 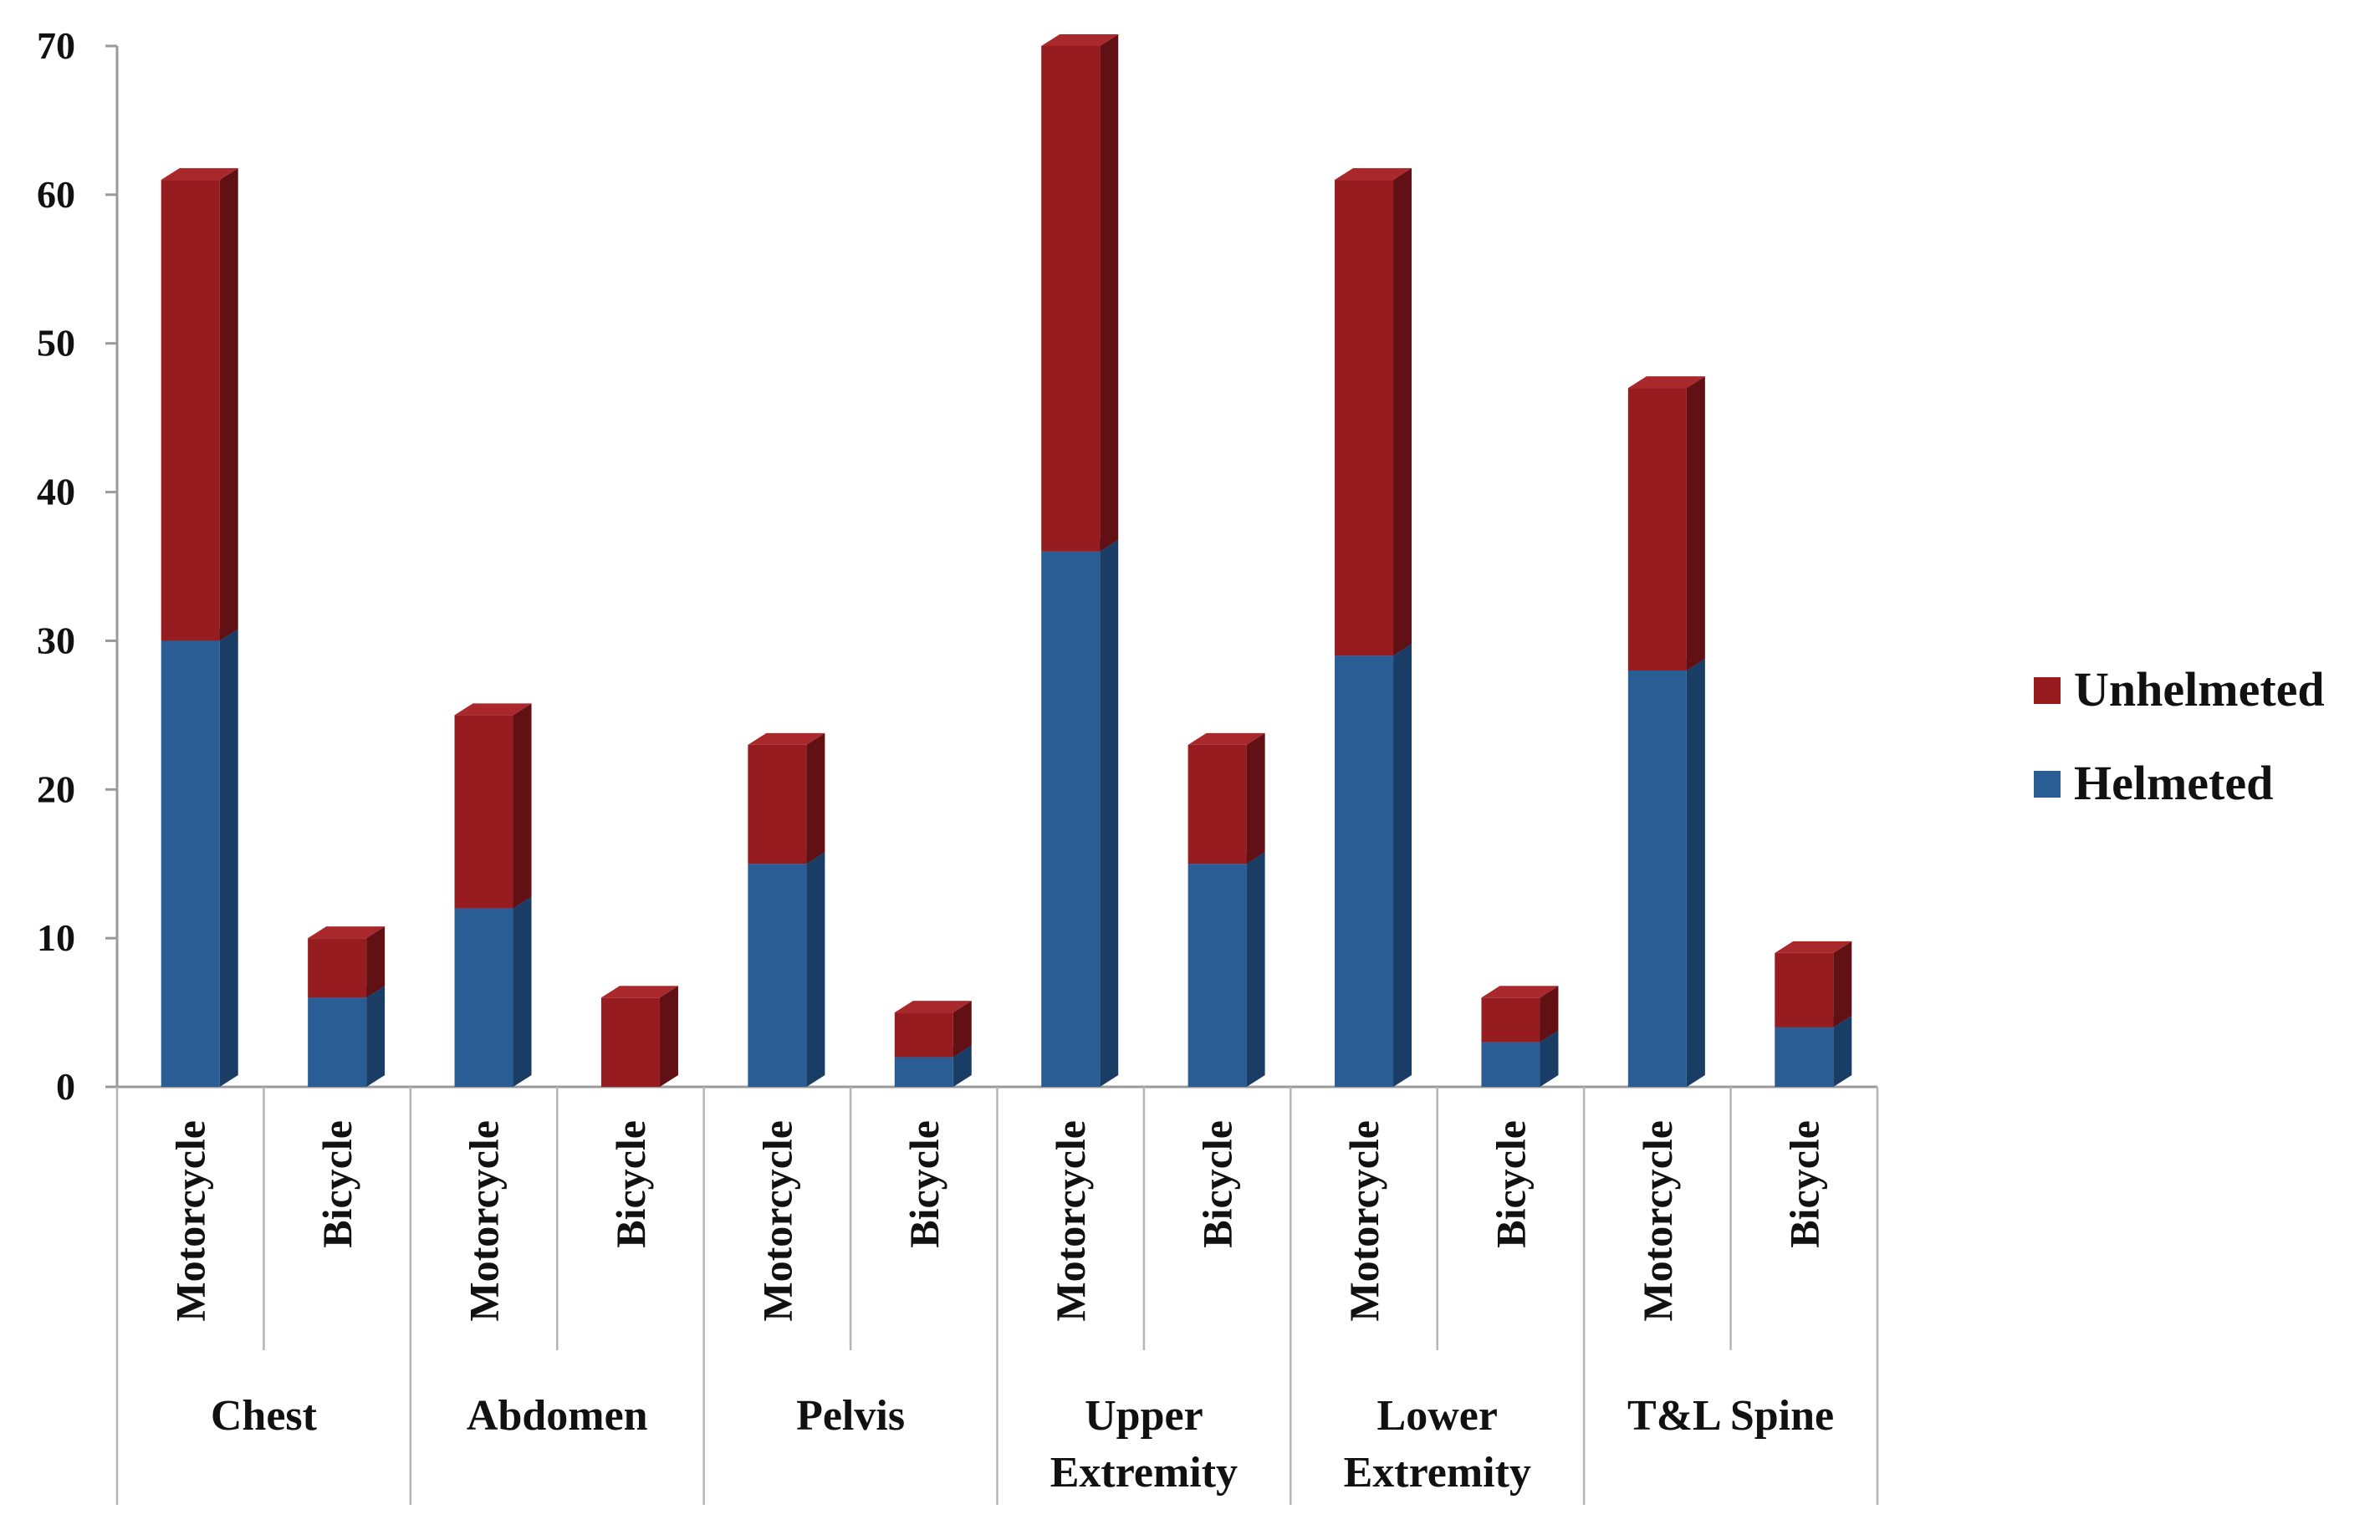 I want to click on legend-item-helmeted: Helmeted, so click(x=2153, y=783).